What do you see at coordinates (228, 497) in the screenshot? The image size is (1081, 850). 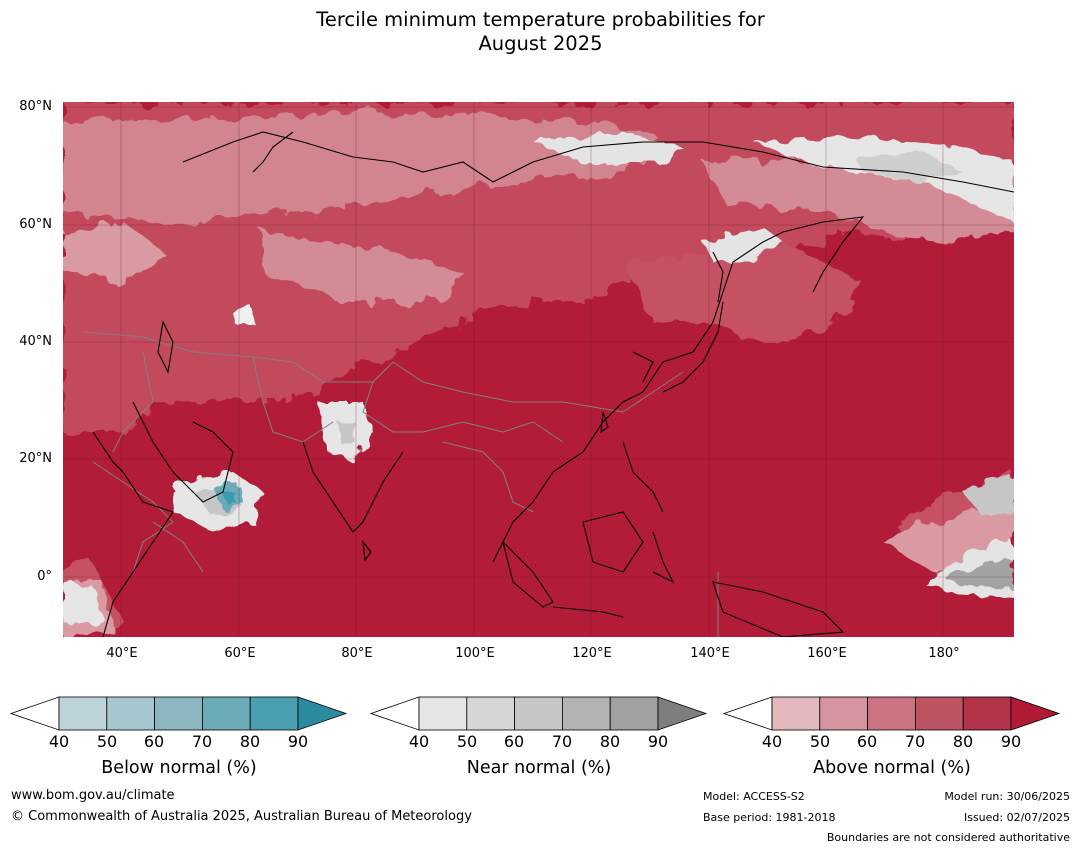 I see `below-normal-zone` at bounding box center [228, 497].